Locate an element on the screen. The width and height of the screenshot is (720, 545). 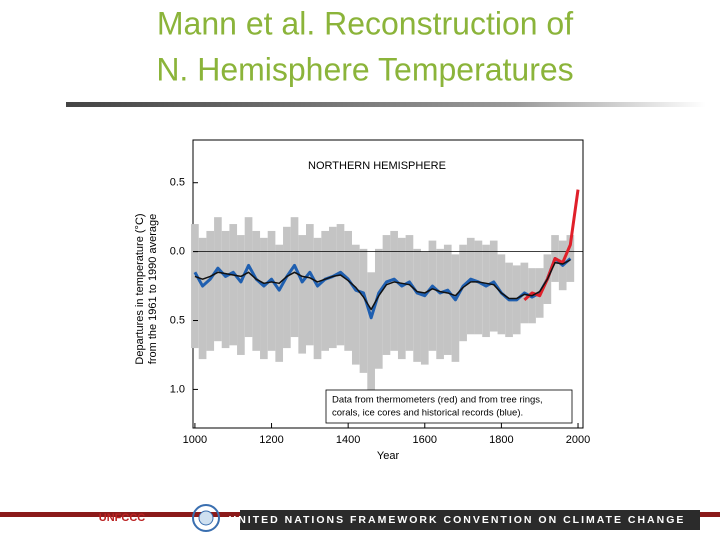
y-axis-label: from the 1961 to 1990 average is located at coordinates (153, 289).